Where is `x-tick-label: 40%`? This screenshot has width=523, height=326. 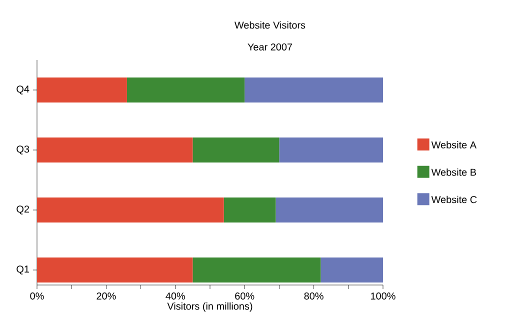 x-tick-label: 40% is located at coordinates (176, 296).